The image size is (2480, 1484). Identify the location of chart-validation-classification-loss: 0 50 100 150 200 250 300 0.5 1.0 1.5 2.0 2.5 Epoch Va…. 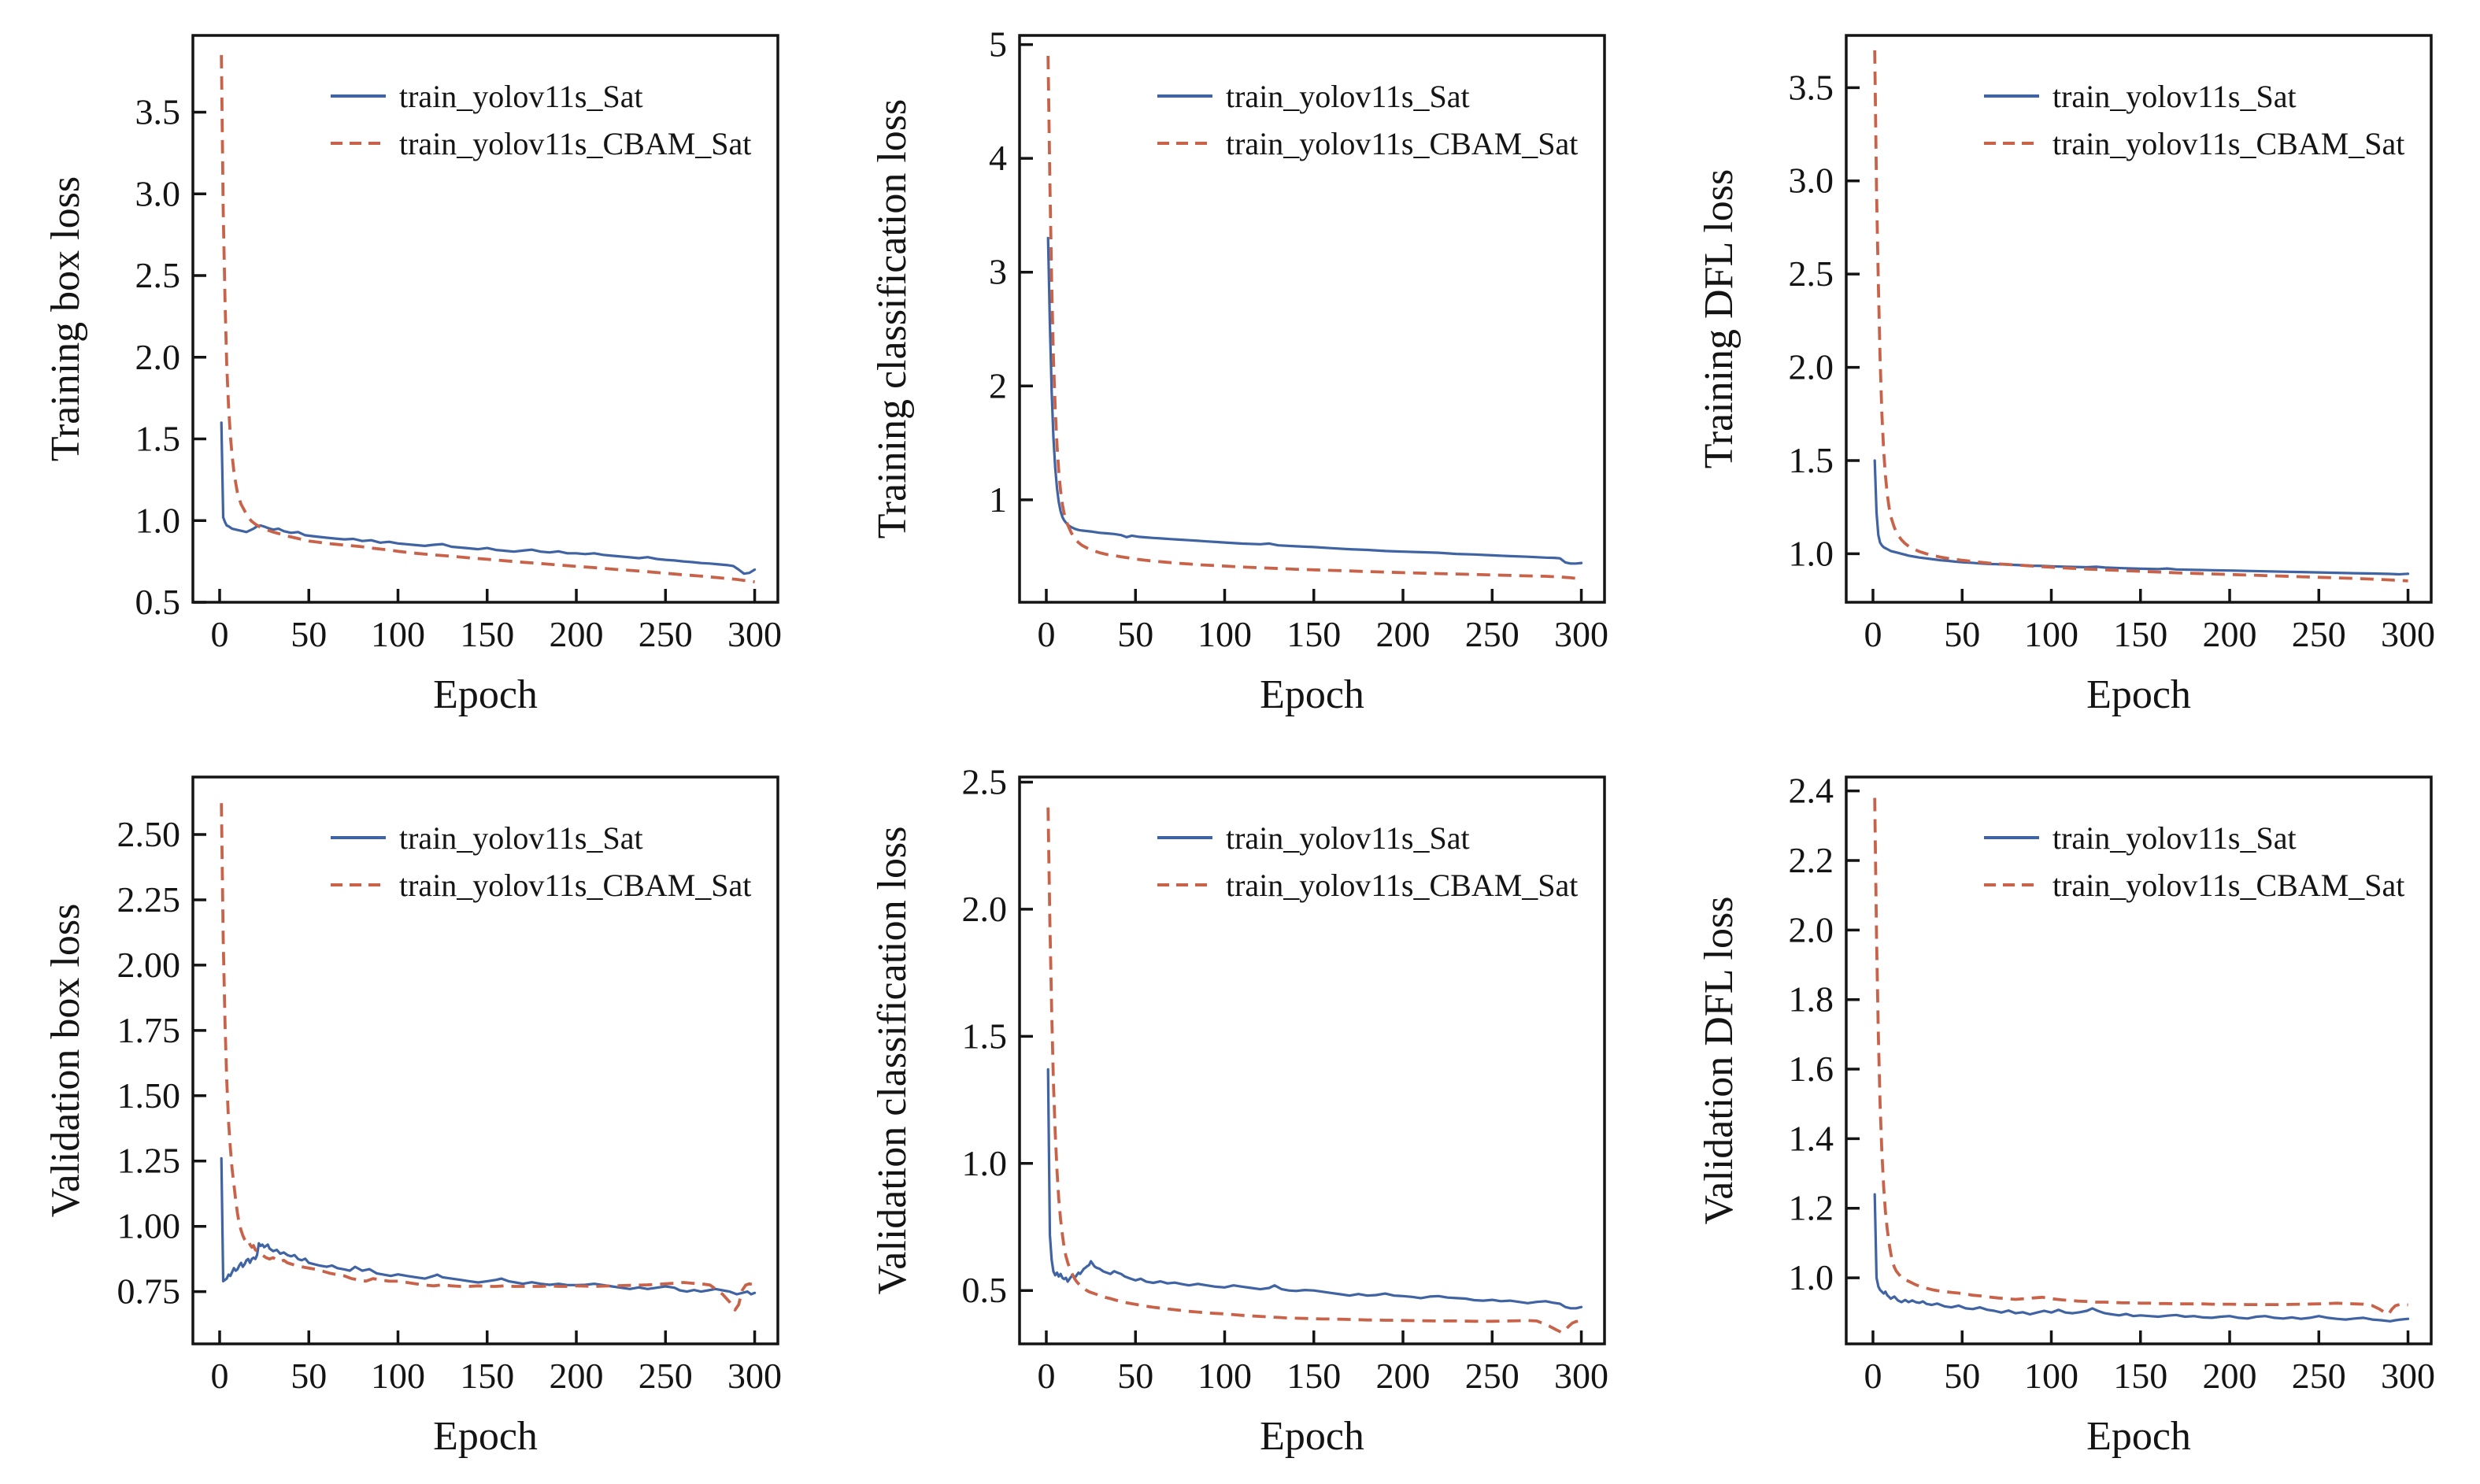
(1239, 1110).